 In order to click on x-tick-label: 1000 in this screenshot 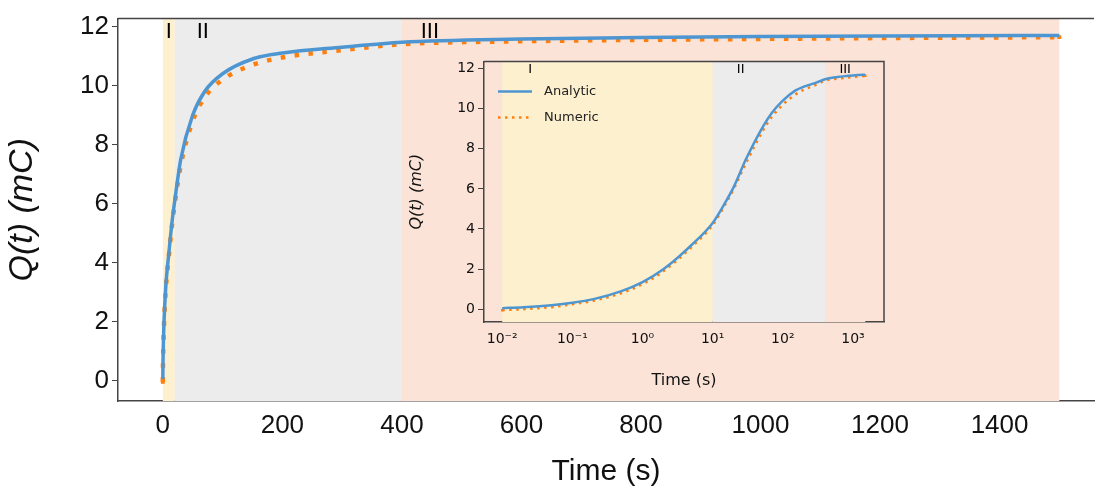, I will do `click(760, 423)`.